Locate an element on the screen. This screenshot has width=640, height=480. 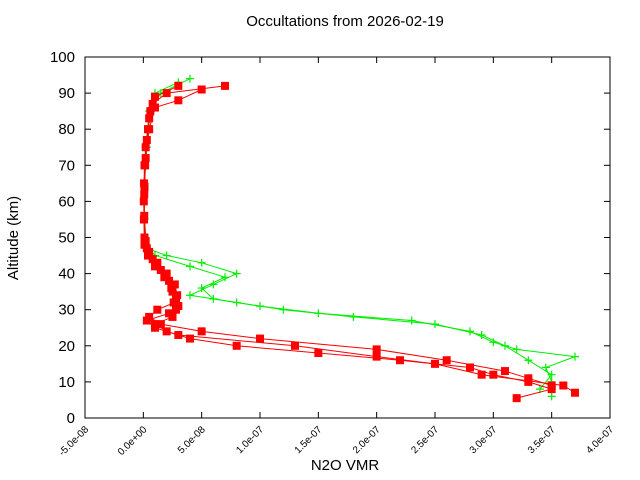
y-tick-label: 40 is located at coordinates (66, 274).